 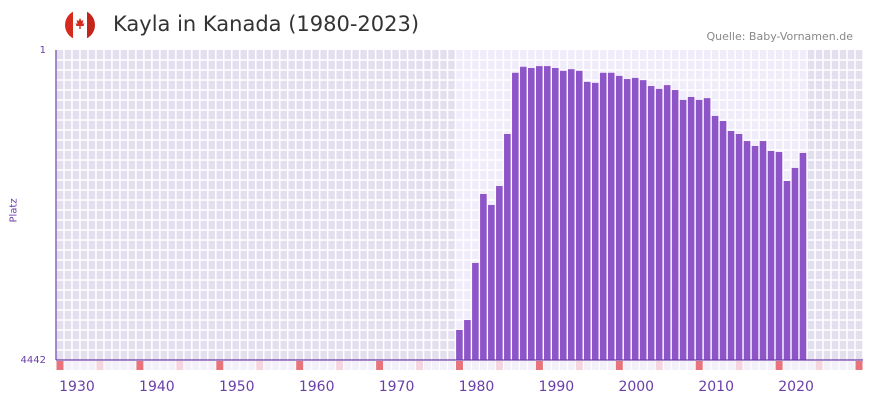 I want to click on bar-2009, so click(x=707, y=229).